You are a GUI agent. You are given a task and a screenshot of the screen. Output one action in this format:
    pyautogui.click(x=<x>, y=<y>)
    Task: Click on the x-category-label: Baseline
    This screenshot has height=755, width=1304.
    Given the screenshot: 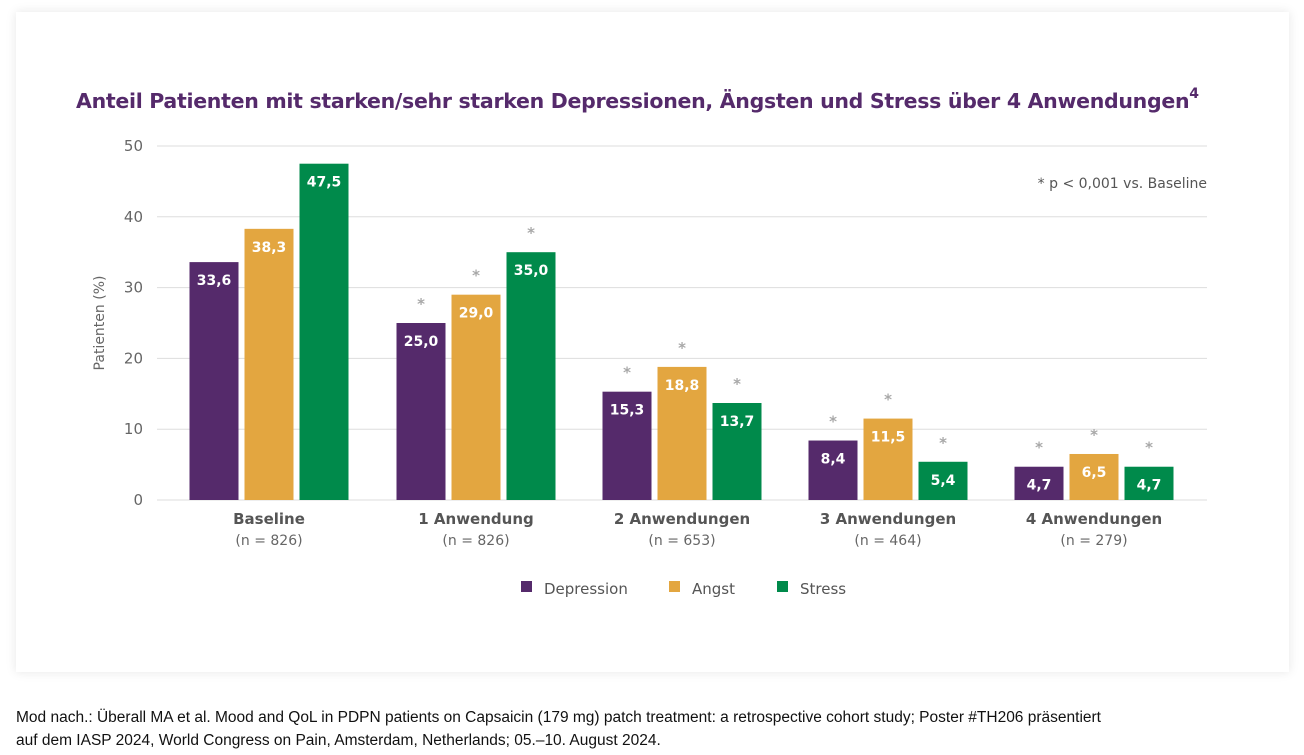 What is the action you would take?
    pyautogui.click(x=269, y=519)
    